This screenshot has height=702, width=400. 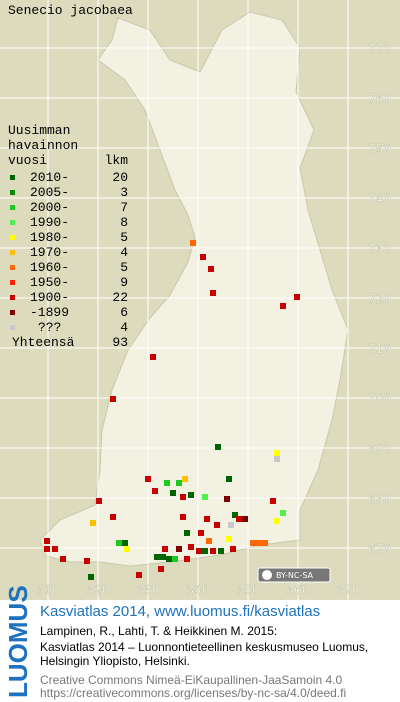 I want to click on badge-icon, so click(x=267, y=575).